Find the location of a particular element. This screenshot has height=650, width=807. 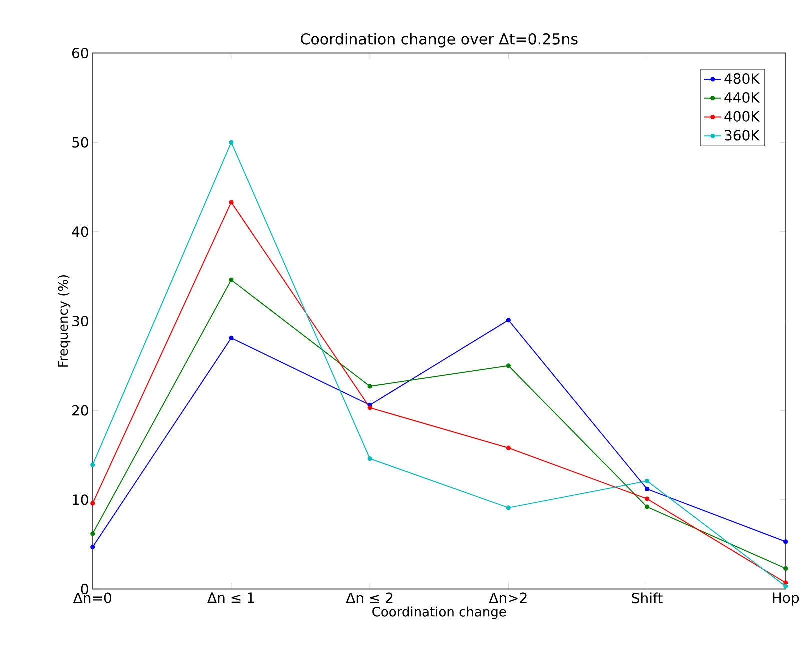

x-tick-label: Δn ≤ 2 is located at coordinates (369, 598).